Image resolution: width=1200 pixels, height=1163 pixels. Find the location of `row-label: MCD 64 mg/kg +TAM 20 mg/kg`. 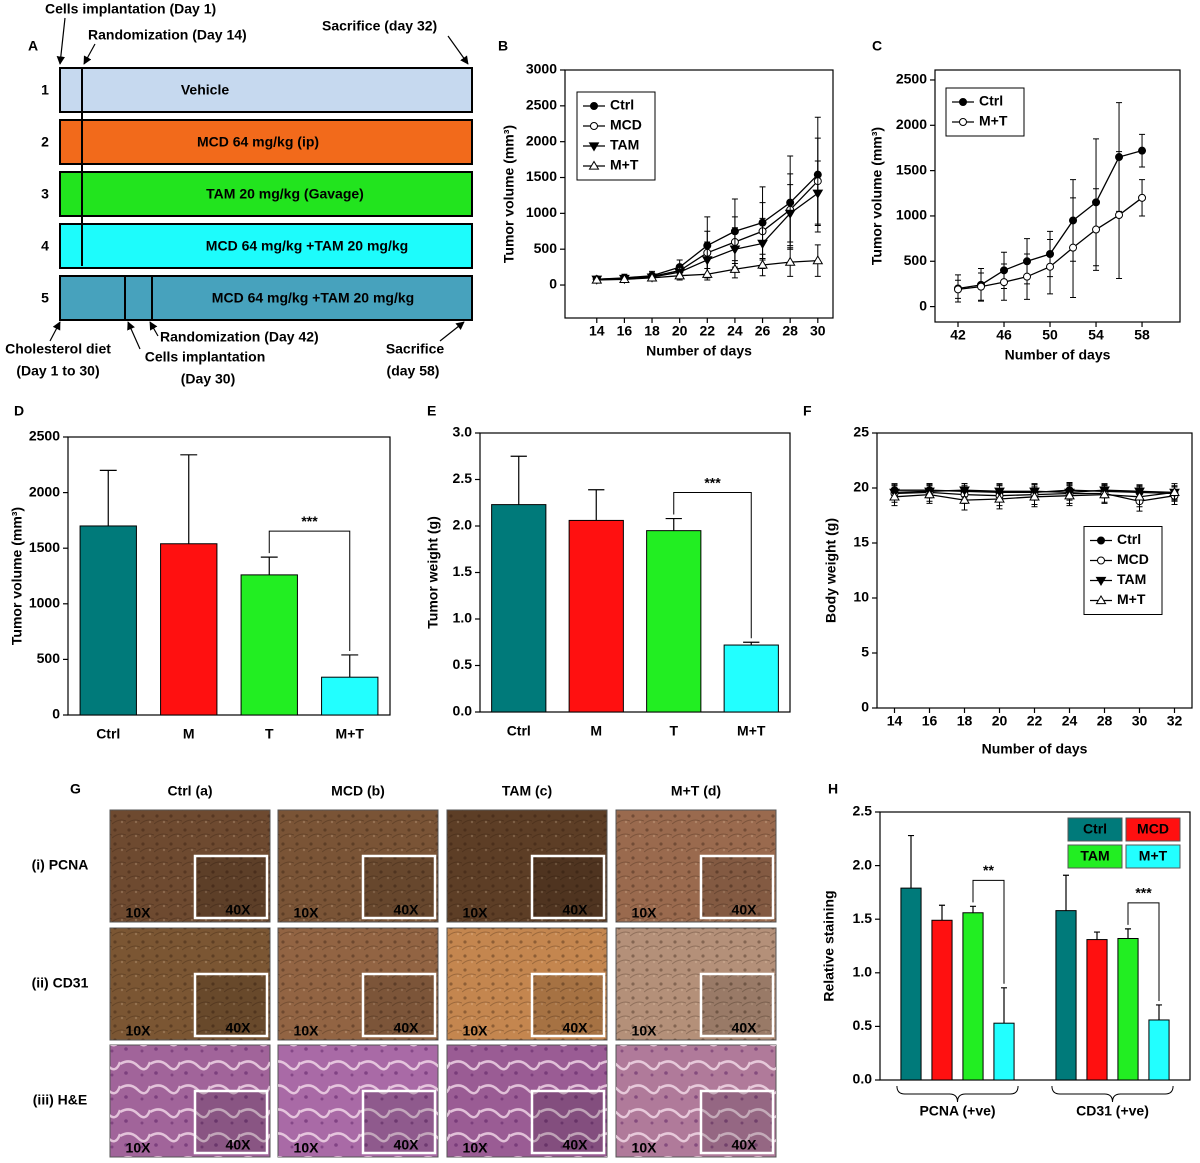

row-label: MCD 64 mg/kg +TAM 20 mg/kg is located at coordinates (307, 246).